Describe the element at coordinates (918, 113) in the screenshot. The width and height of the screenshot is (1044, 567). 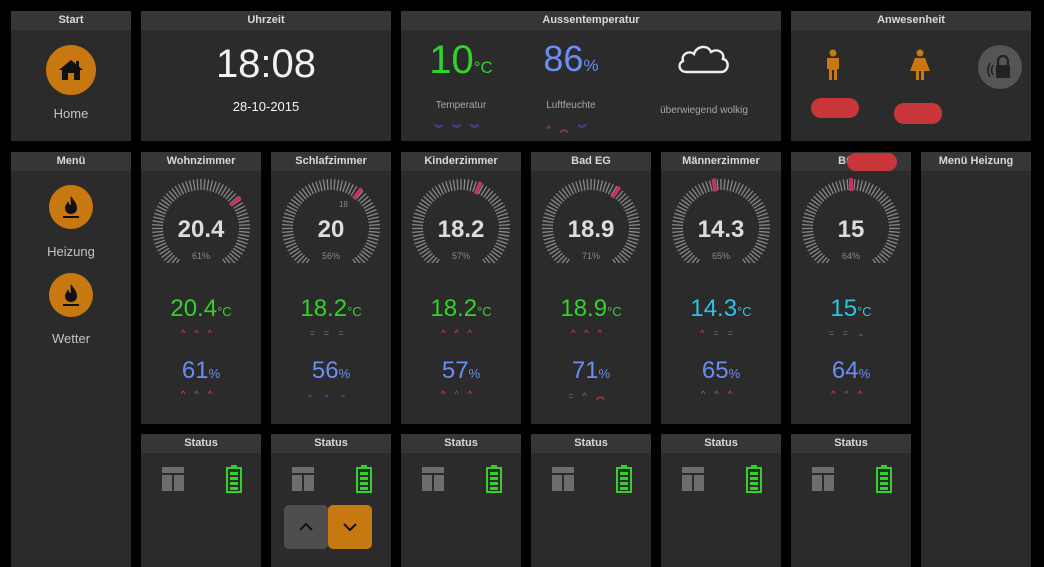
I see `presence-status-female` at that location.